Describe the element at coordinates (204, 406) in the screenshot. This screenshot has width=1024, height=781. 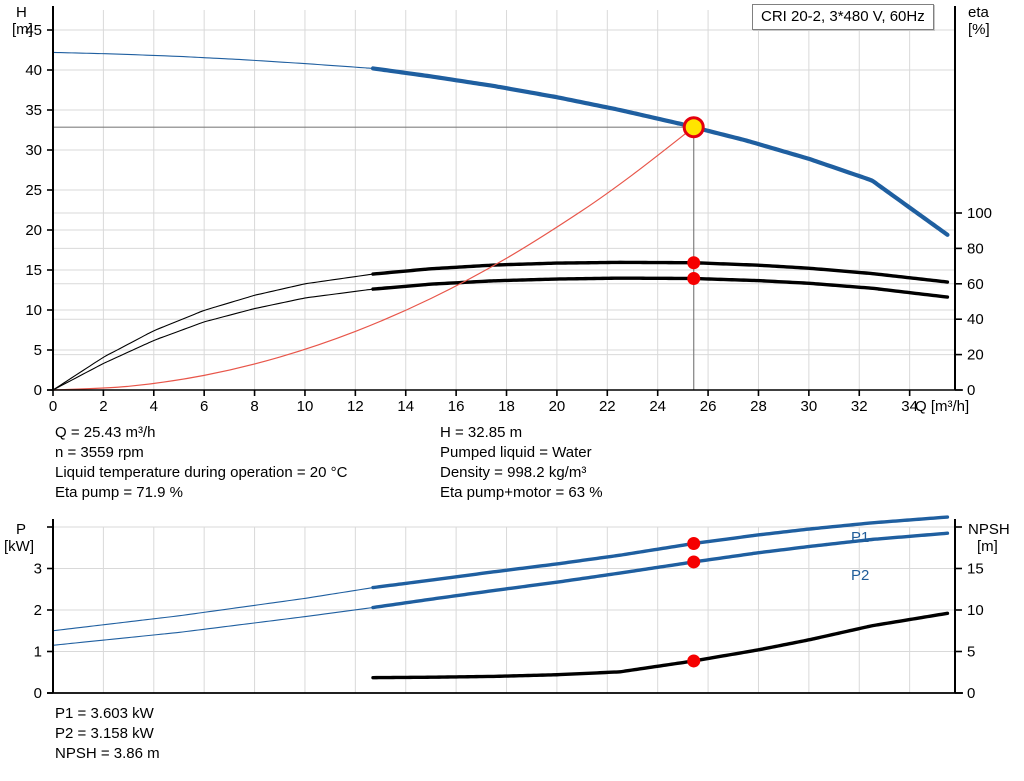
I see `tick-label-flow: 6` at that location.